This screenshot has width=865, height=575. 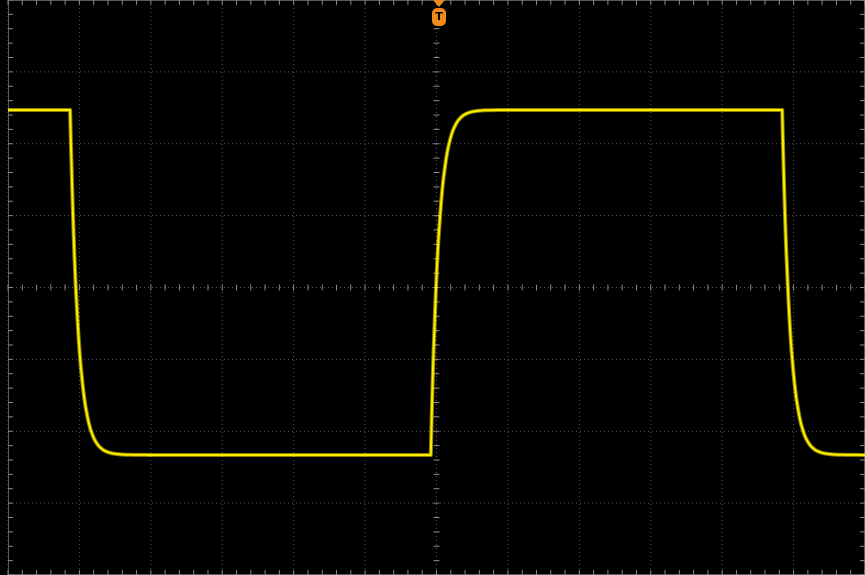 I want to click on trigger-position-marker: T, so click(x=439, y=15).